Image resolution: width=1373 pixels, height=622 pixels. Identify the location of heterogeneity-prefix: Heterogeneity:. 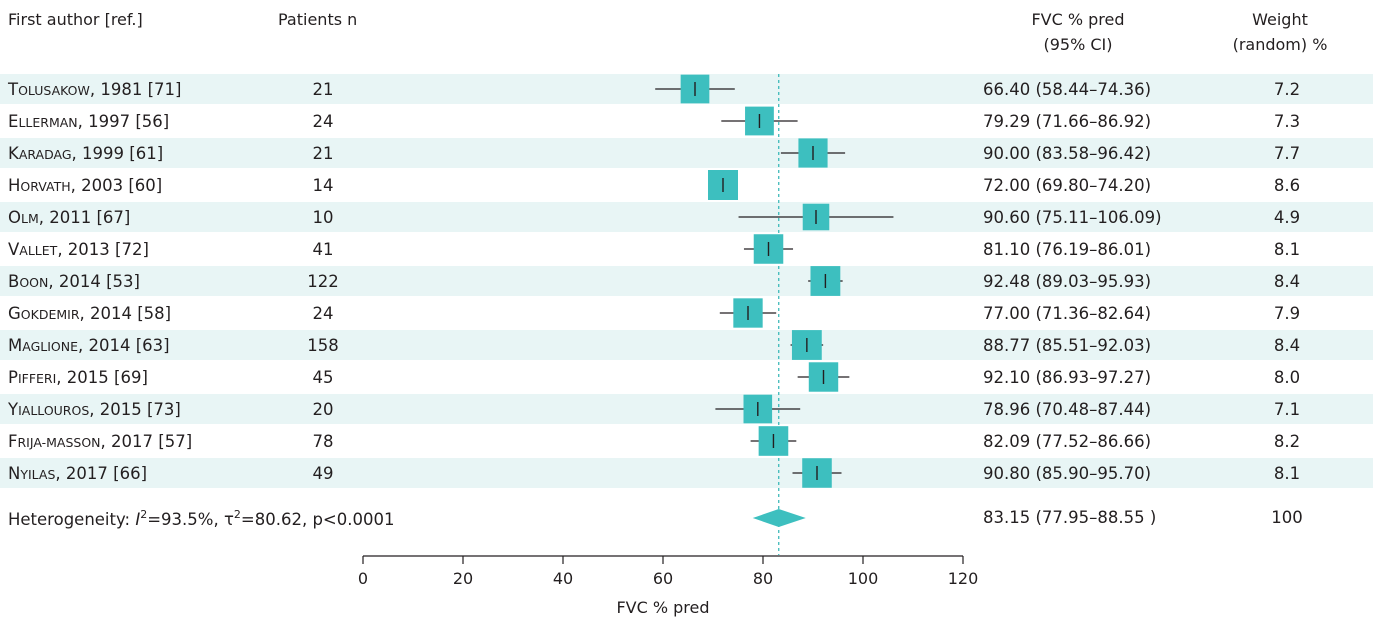
(71, 519).